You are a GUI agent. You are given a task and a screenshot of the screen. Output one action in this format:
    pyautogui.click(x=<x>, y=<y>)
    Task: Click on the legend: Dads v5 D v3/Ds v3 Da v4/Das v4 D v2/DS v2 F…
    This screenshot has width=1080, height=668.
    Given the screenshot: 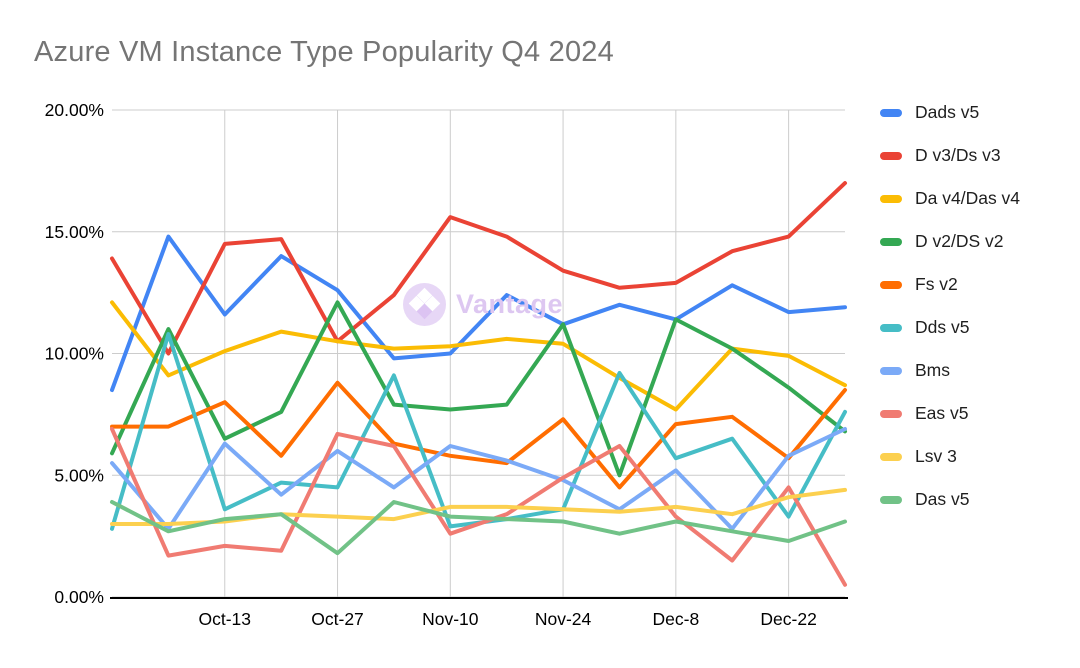 What is the action you would take?
    pyautogui.click(x=950, y=306)
    